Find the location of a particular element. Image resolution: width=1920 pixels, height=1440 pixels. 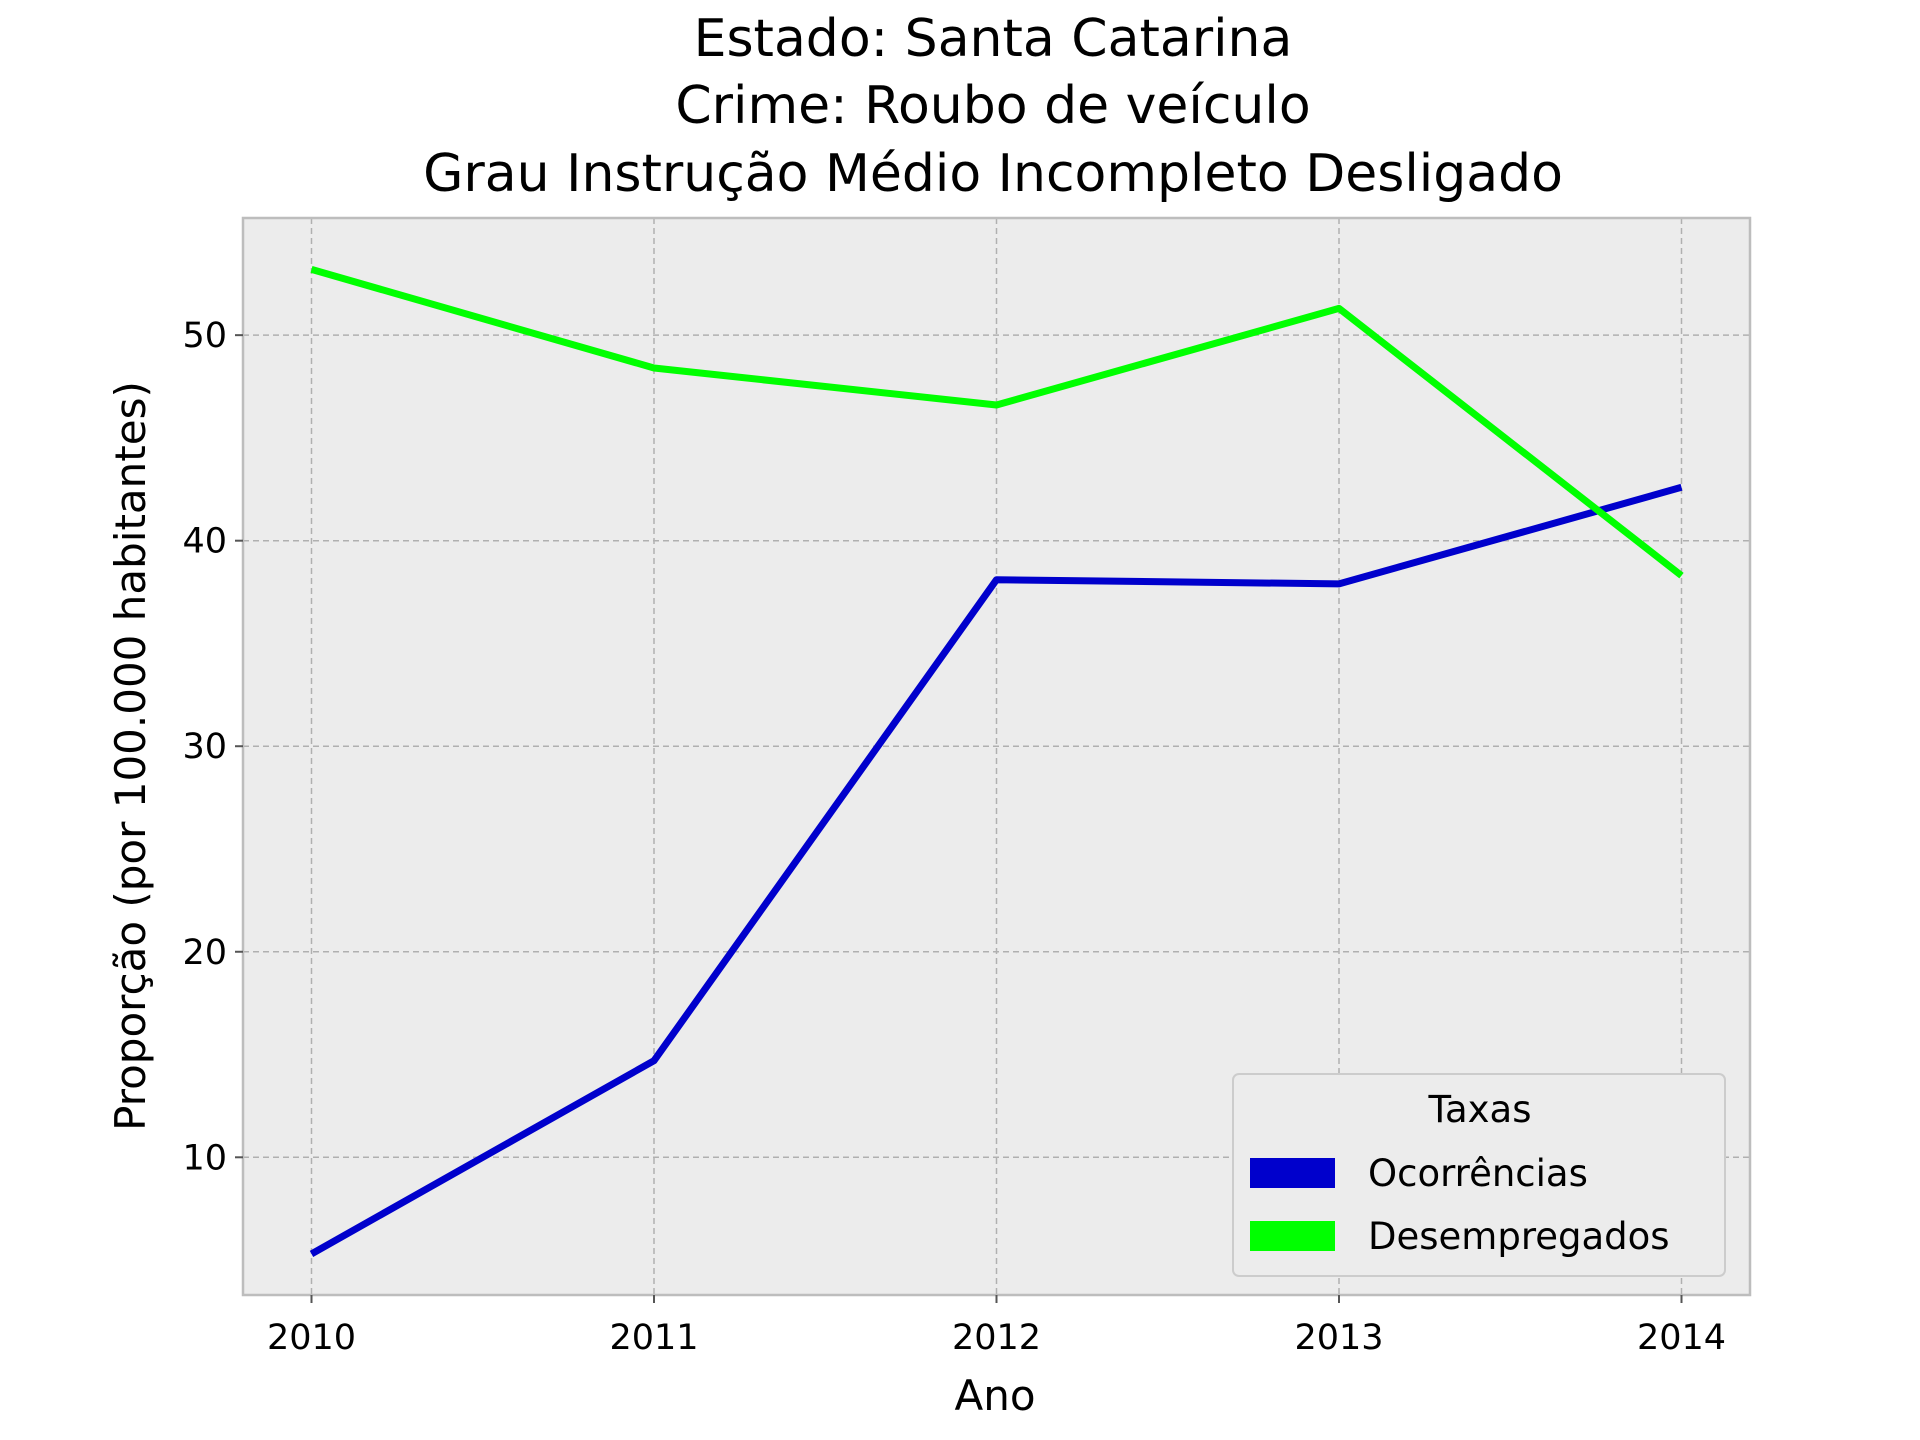

legend-box is located at coordinates (1479, 1175).